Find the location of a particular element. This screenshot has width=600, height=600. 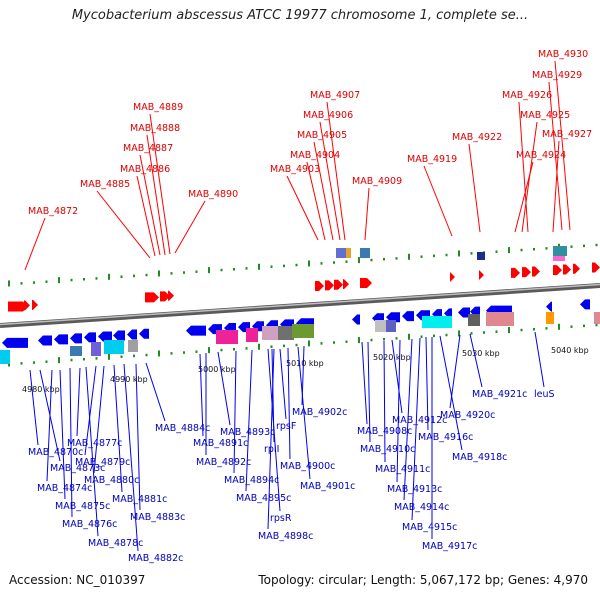

forward-gene-label: MAB_4925 is located at coordinates (545, 115).